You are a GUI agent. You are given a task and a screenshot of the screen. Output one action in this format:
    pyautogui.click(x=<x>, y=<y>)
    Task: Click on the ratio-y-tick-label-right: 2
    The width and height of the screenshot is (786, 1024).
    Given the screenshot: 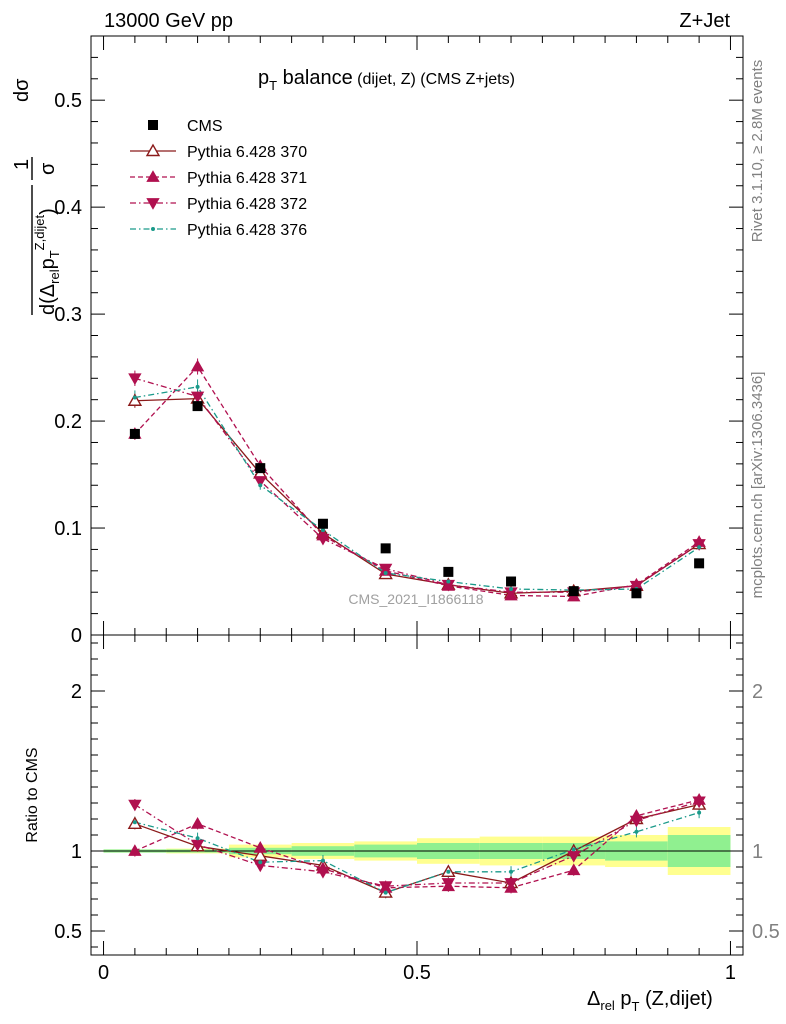 What is the action you would take?
    pyautogui.click(x=757, y=692)
    